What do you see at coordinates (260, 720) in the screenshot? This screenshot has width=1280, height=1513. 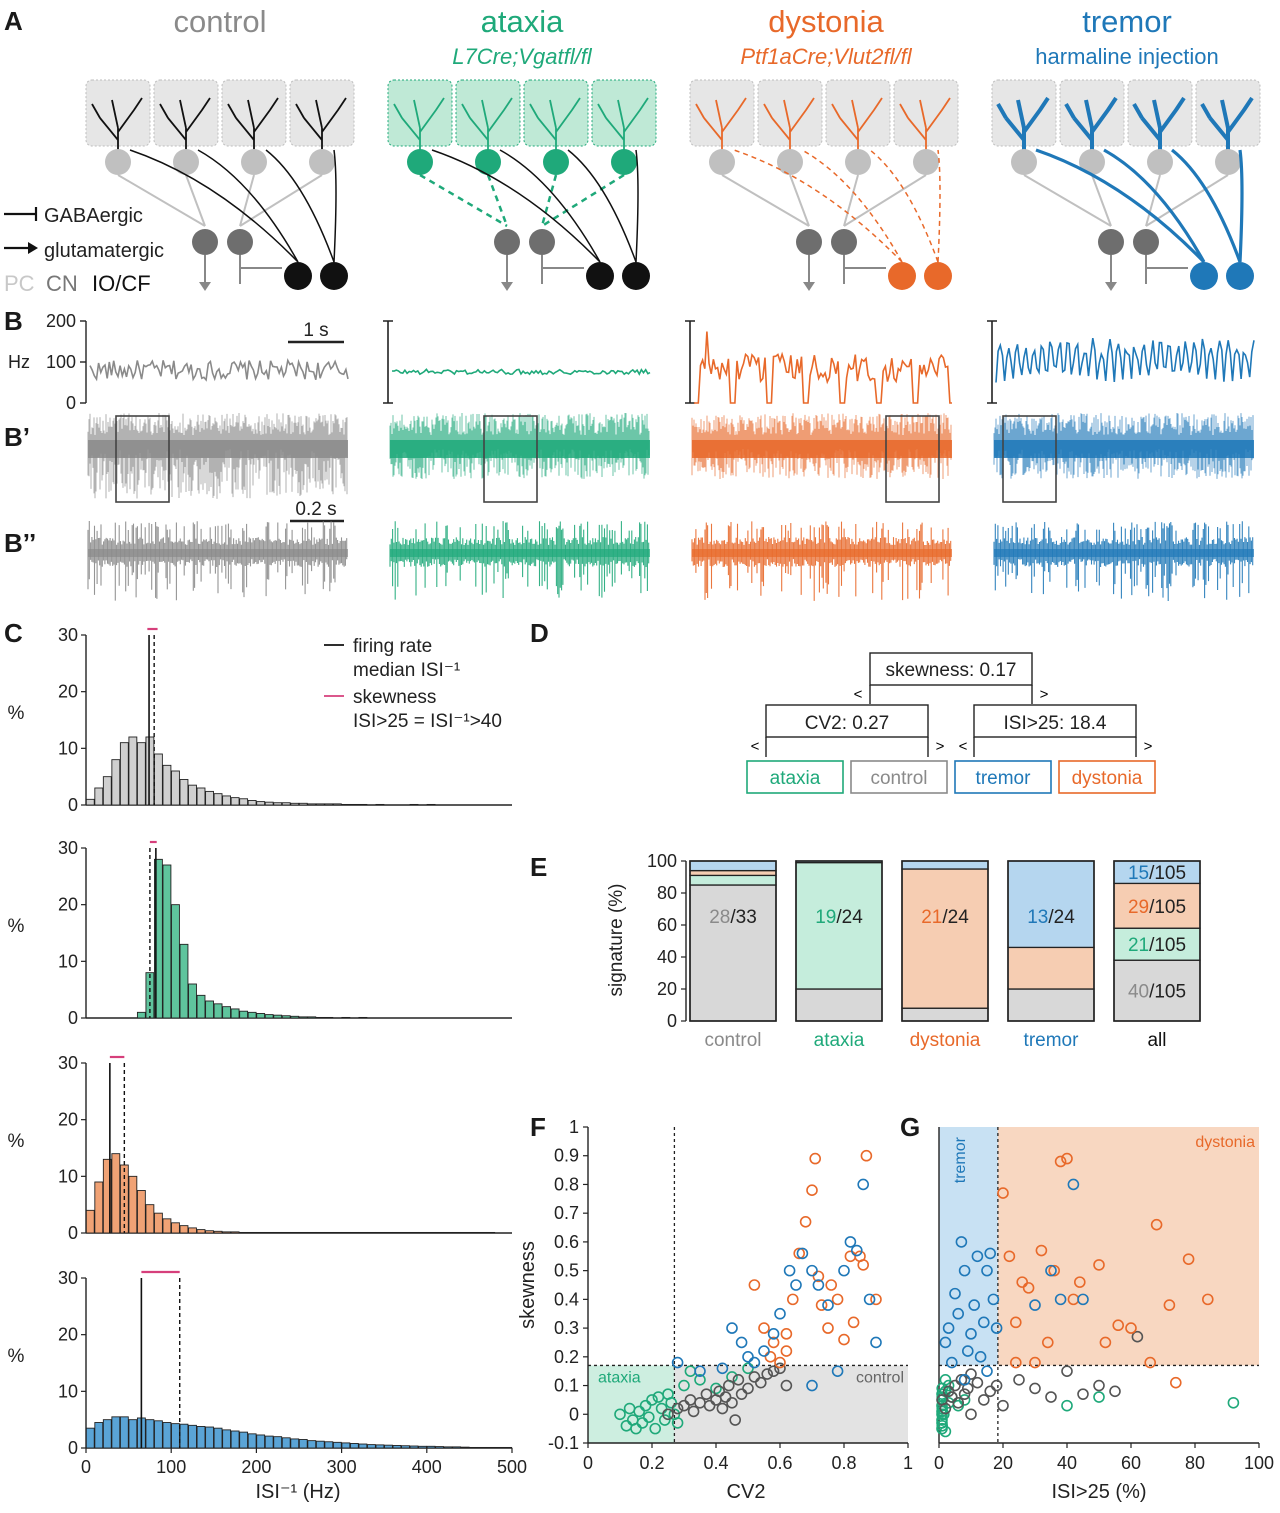 I see `histogram-control: 30 20 10 0%` at bounding box center [260, 720].